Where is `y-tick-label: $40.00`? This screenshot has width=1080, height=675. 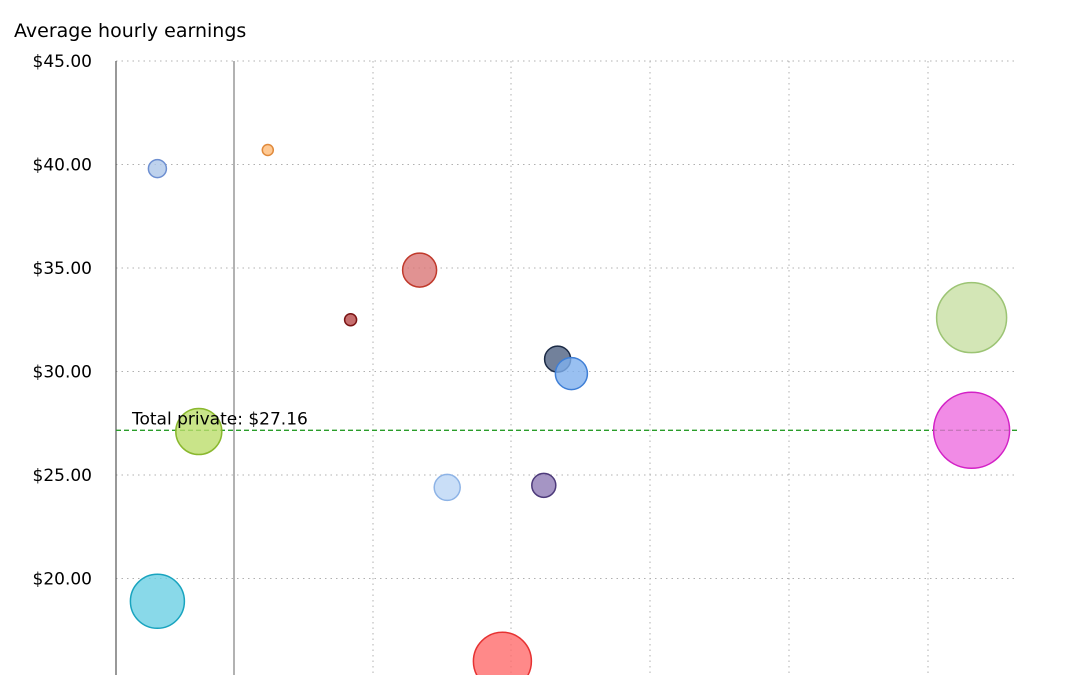
y-tick-label: $40.00 is located at coordinates (62, 166).